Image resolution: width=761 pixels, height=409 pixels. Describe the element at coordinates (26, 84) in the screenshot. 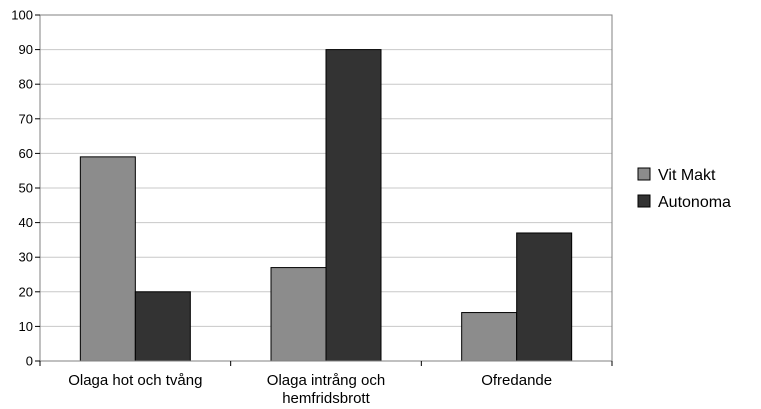

I see `y-tick-label: 80` at that location.